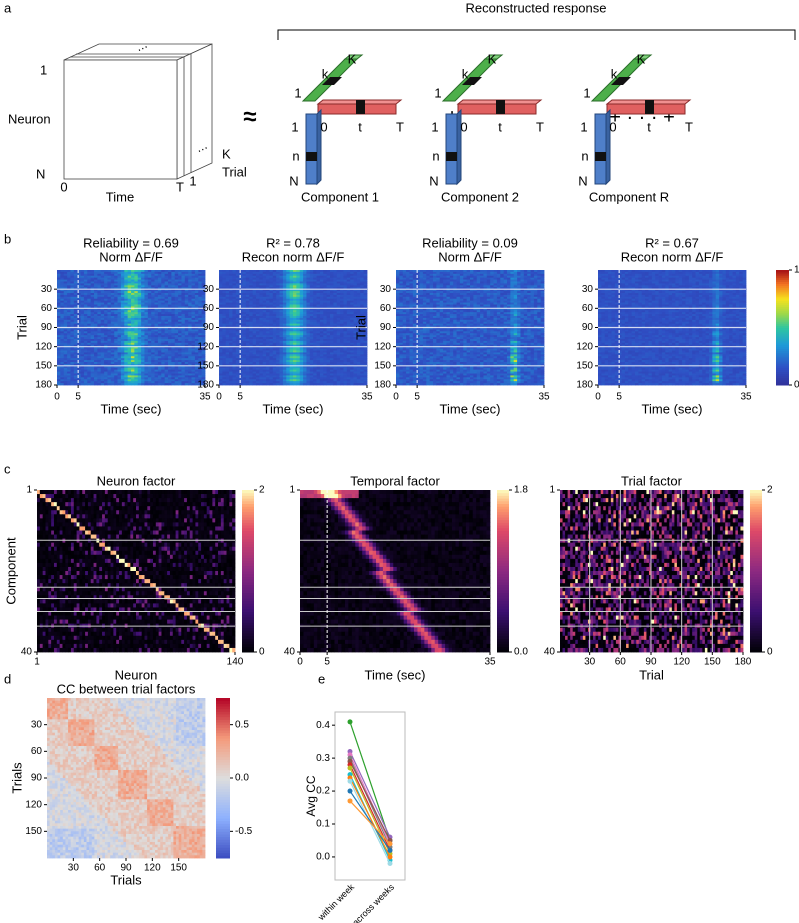 This screenshot has width=799, height=923. What do you see at coordinates (47, 327) in the screenshot?
I see `y-tick-label: 90` at bounding box center [47, 327].